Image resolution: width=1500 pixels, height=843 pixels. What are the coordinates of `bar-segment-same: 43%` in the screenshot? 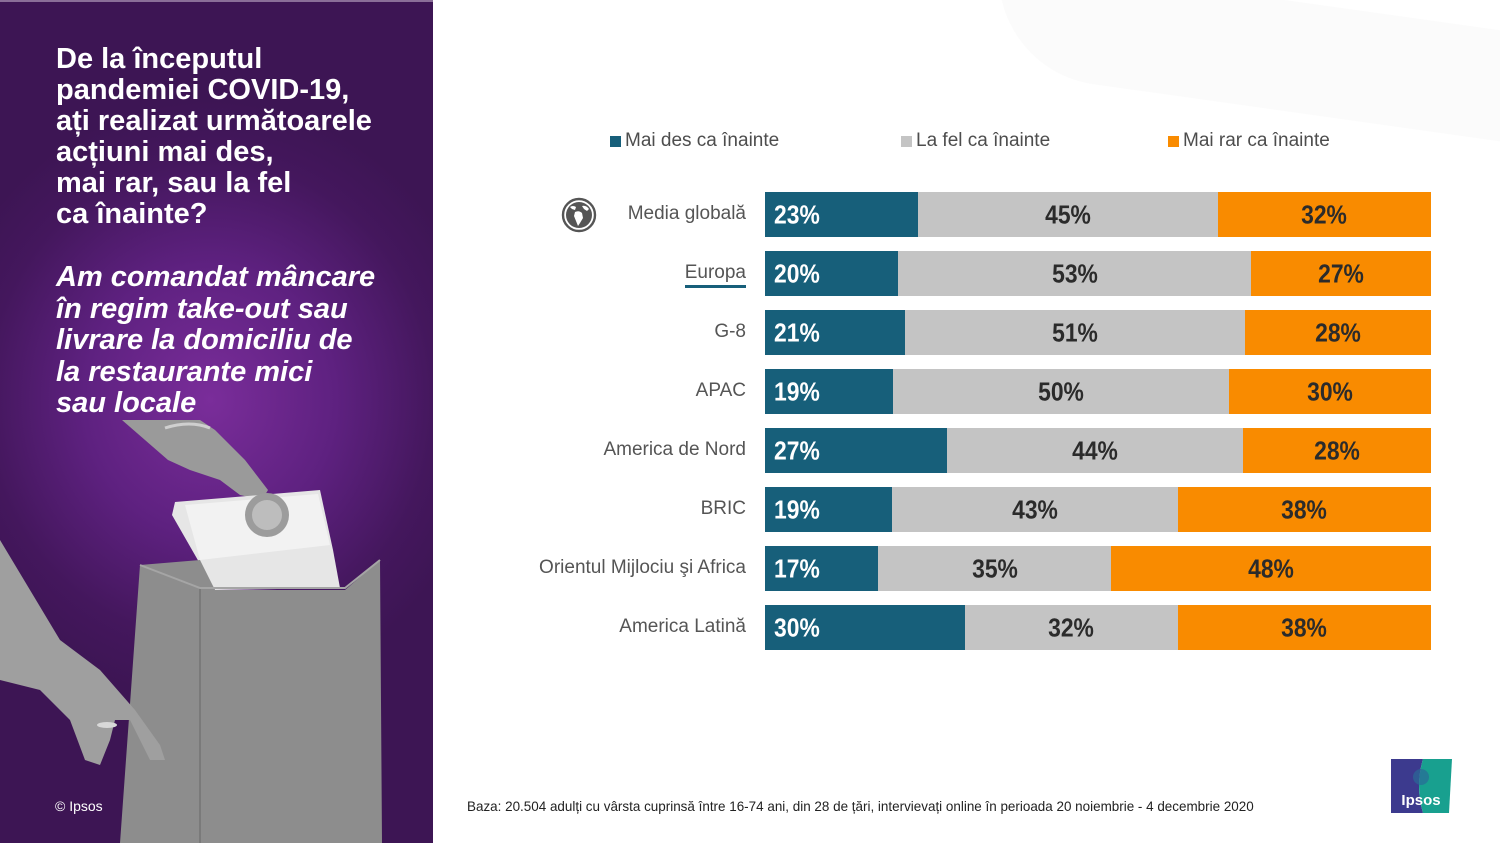 It's located at (1034, 509).